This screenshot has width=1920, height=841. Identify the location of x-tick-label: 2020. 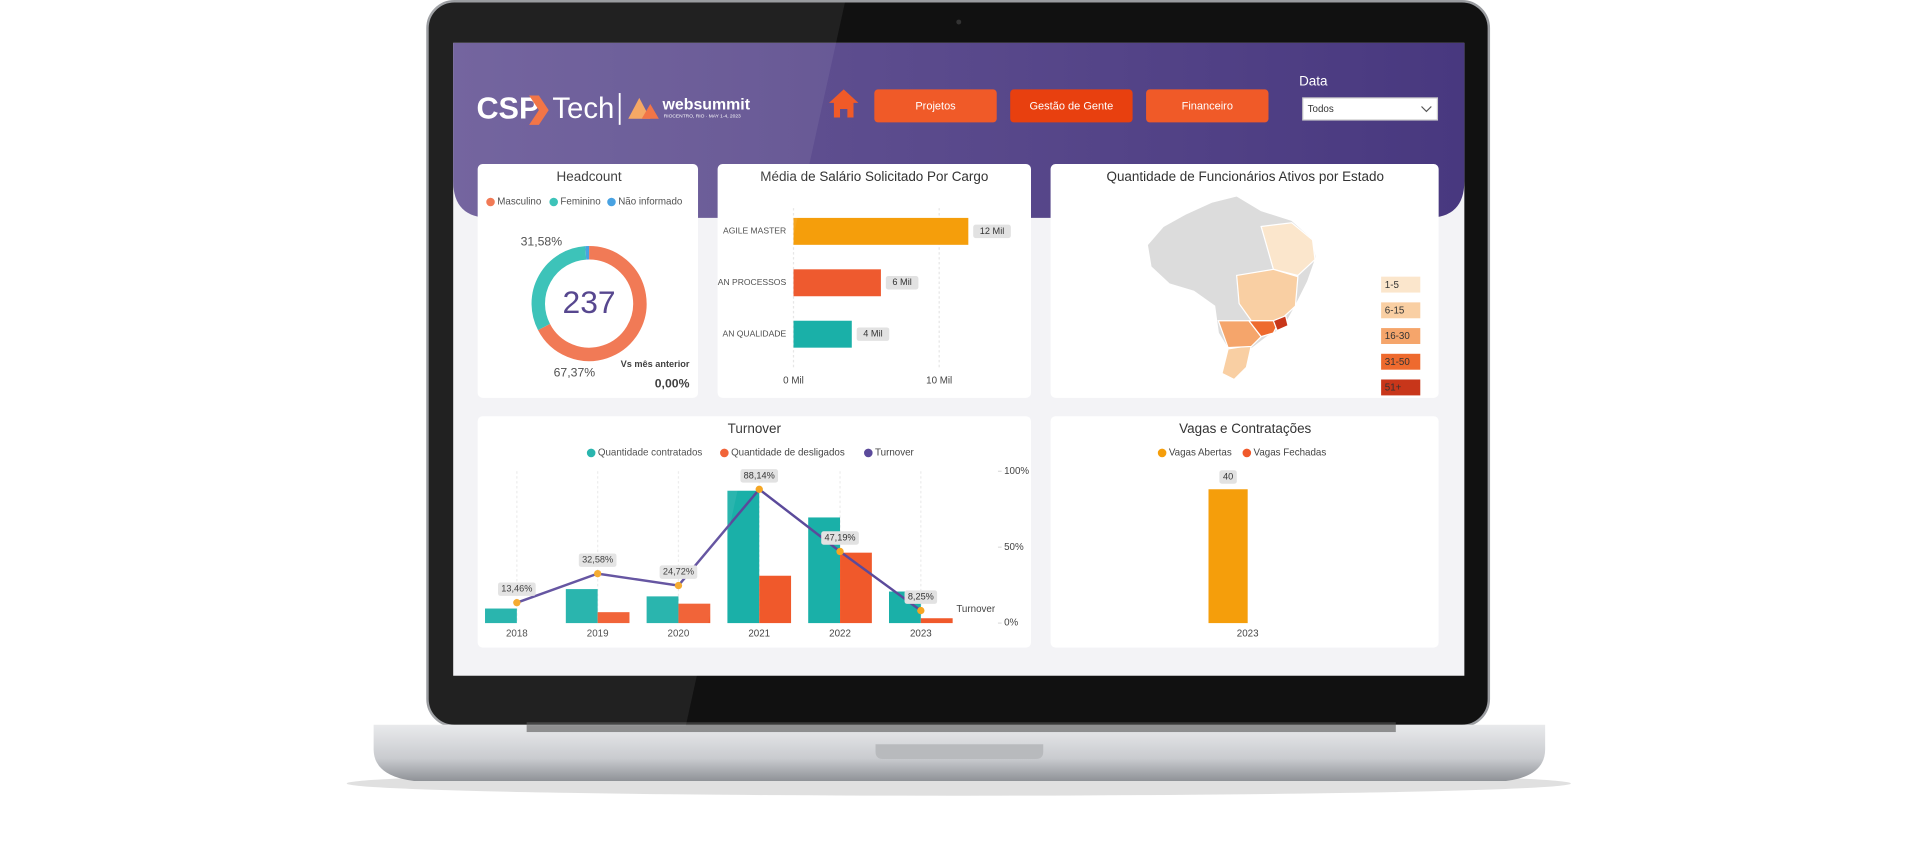
(679, 634).